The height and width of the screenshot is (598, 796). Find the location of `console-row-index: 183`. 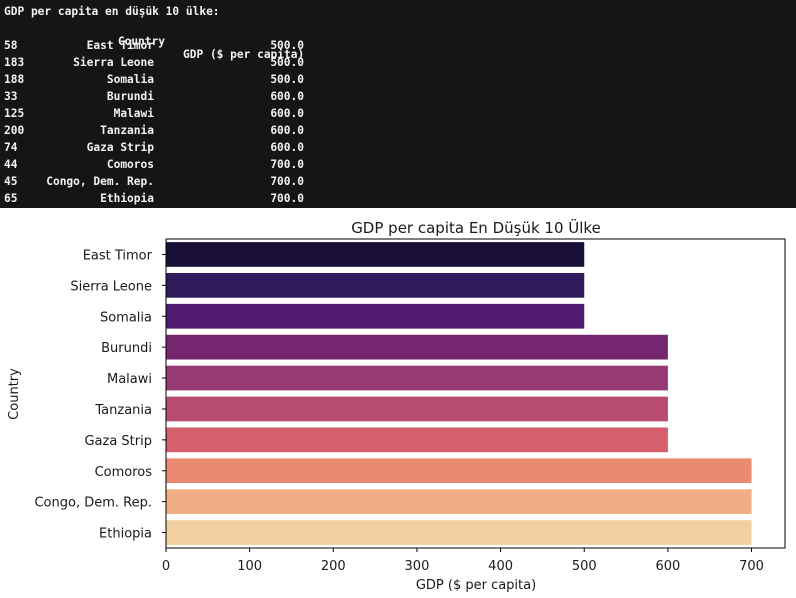

console-row-index: 183 is located at coordinates (14, 62).